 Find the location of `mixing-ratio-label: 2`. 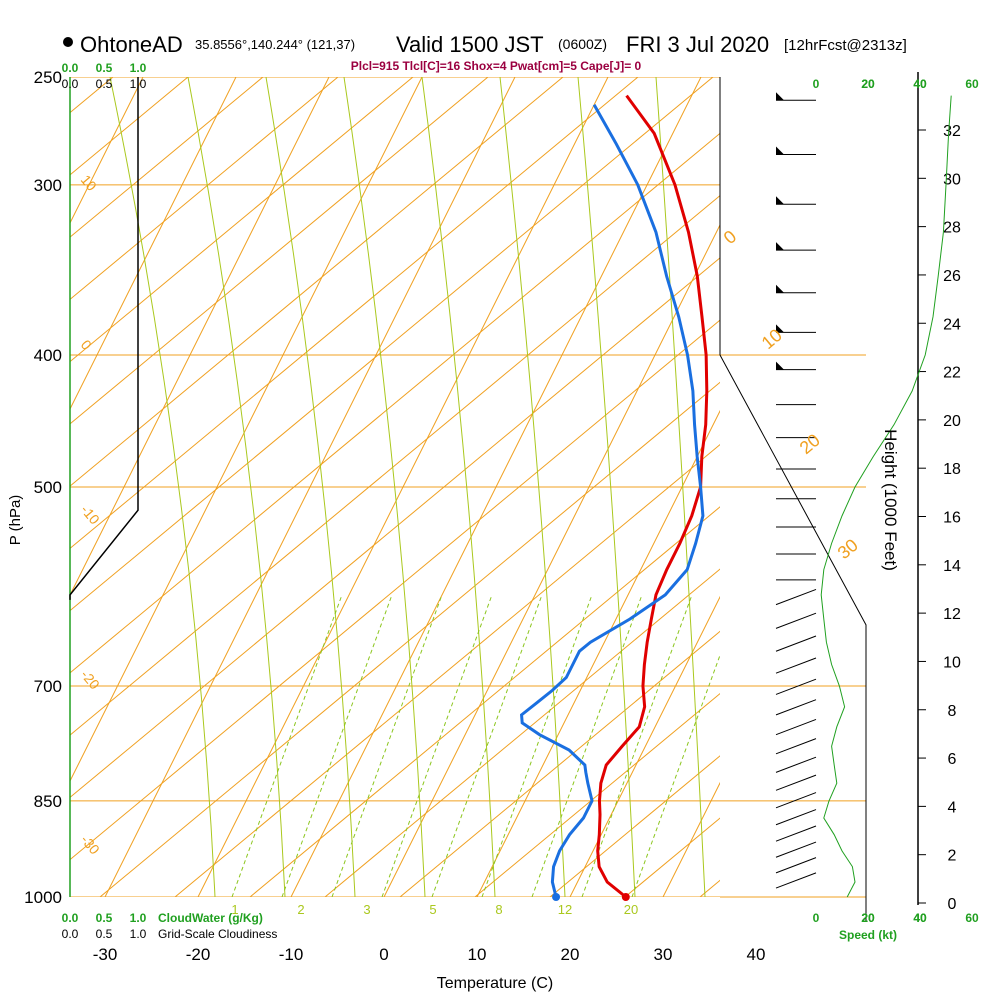

mixing-ratio-label: 2 is located at coordinates (300, 909).